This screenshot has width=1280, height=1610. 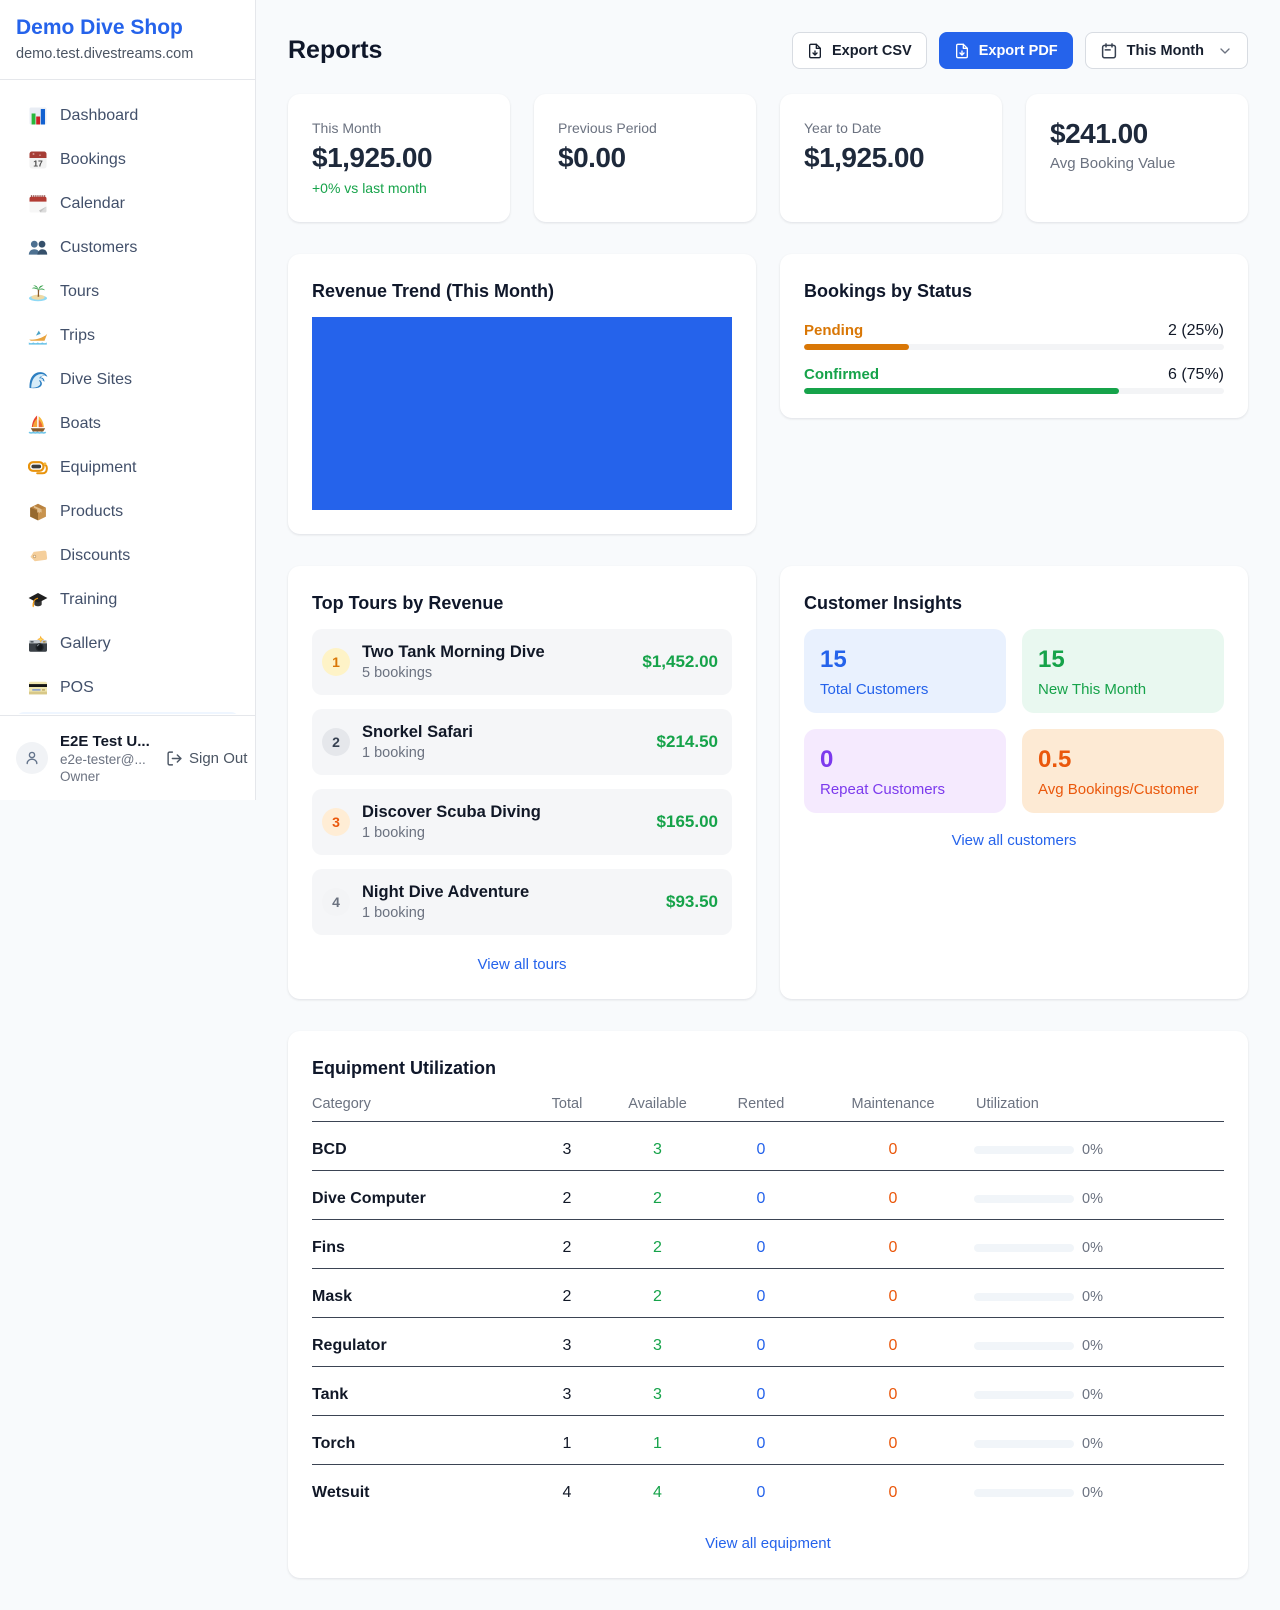 I want to click on svg-text: 17, so click(x=38, y=163).